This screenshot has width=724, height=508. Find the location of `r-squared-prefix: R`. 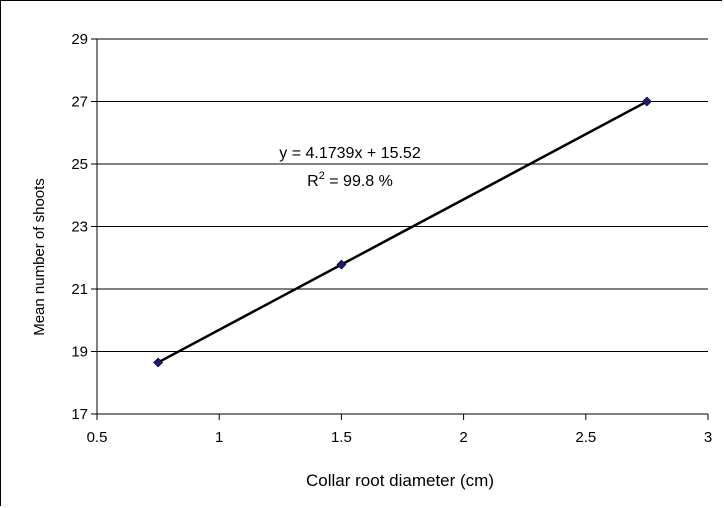

r-squared-prefix: R is located at coordinates (313, 181).